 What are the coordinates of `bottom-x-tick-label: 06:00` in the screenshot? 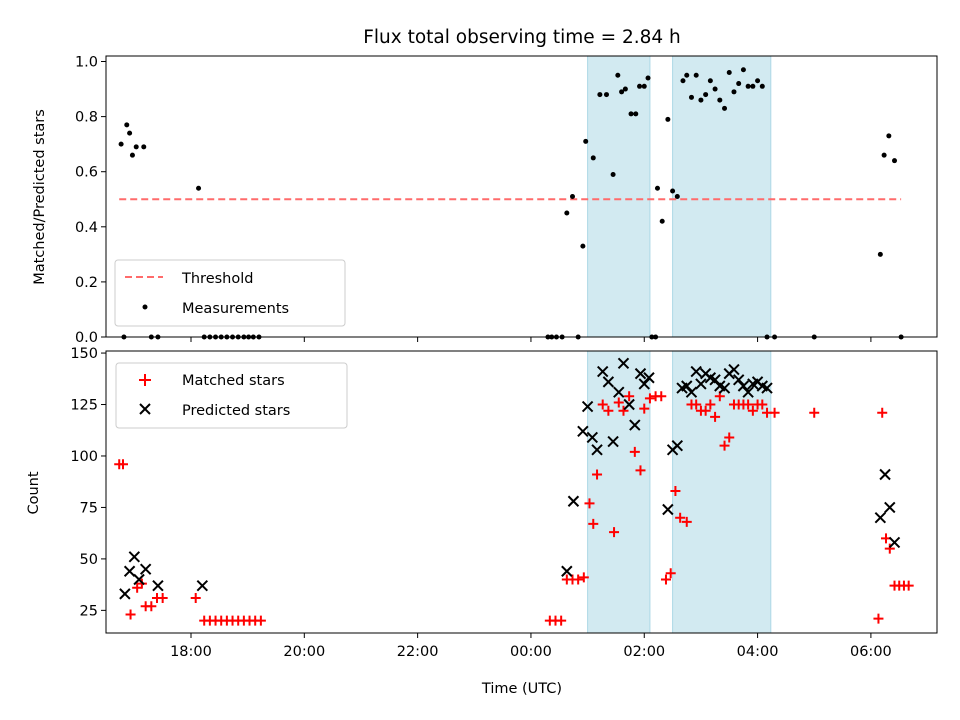 It's located at (871, 652).